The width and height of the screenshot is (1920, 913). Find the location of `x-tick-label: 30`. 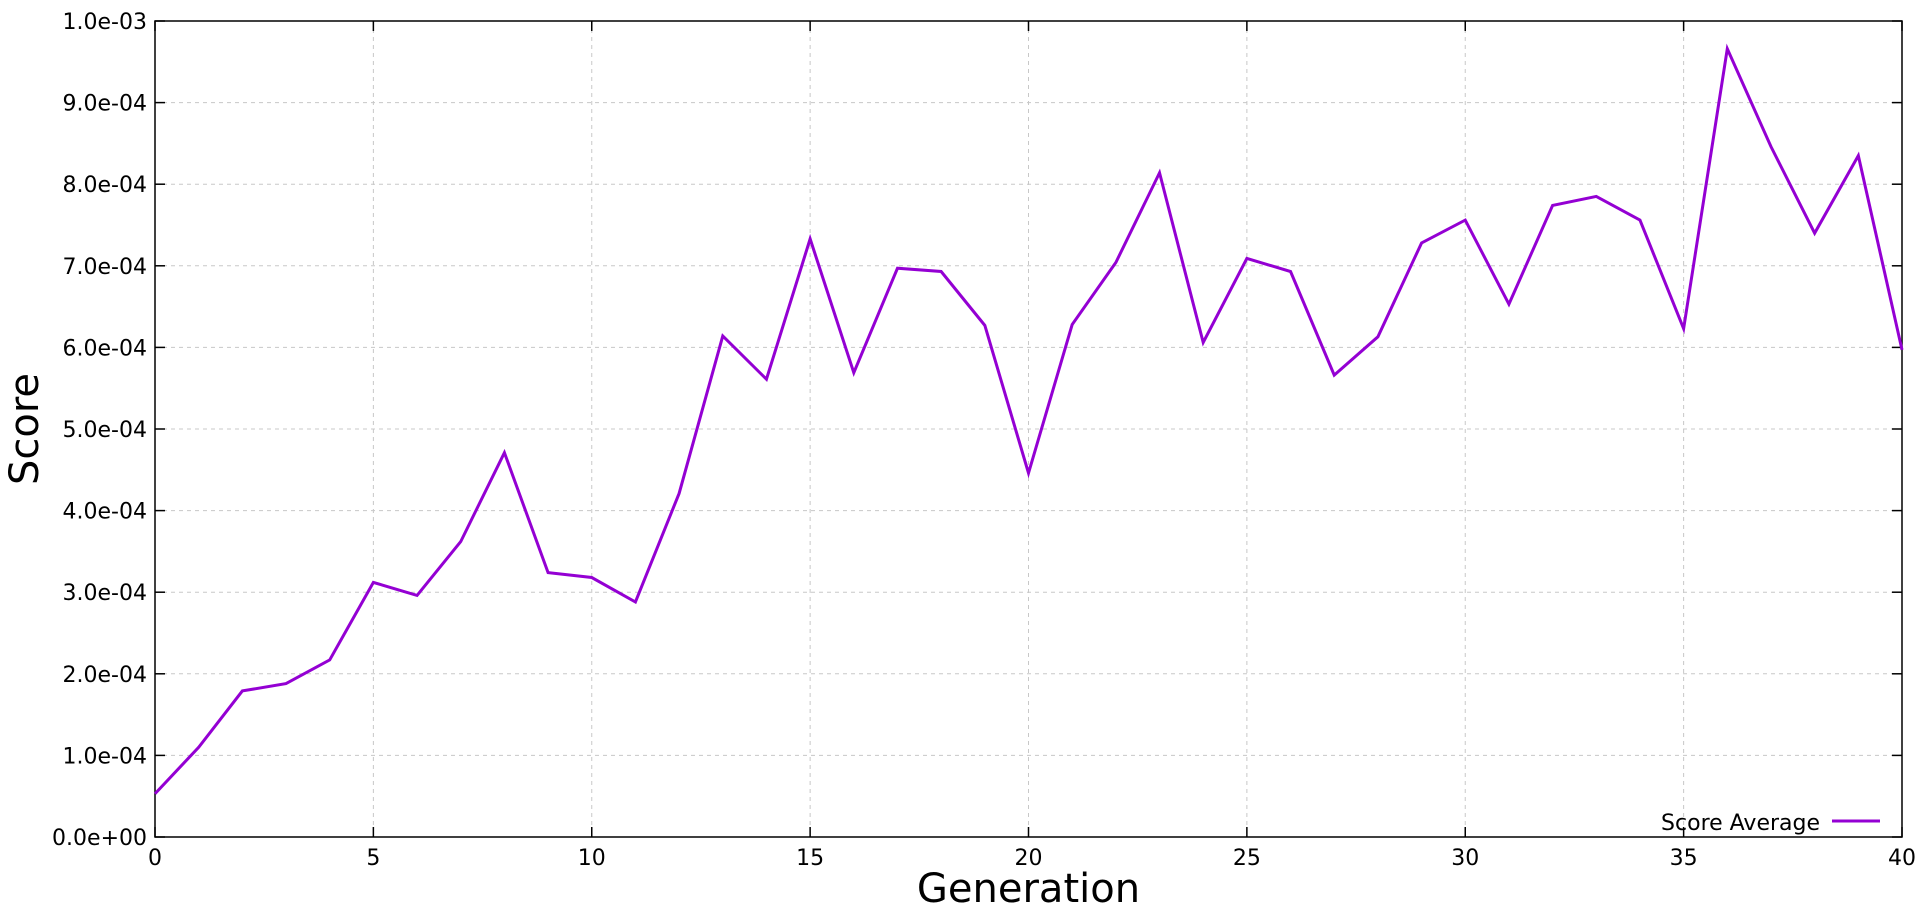

x-tick-label: 30 is located at coordinates (1465, 858).